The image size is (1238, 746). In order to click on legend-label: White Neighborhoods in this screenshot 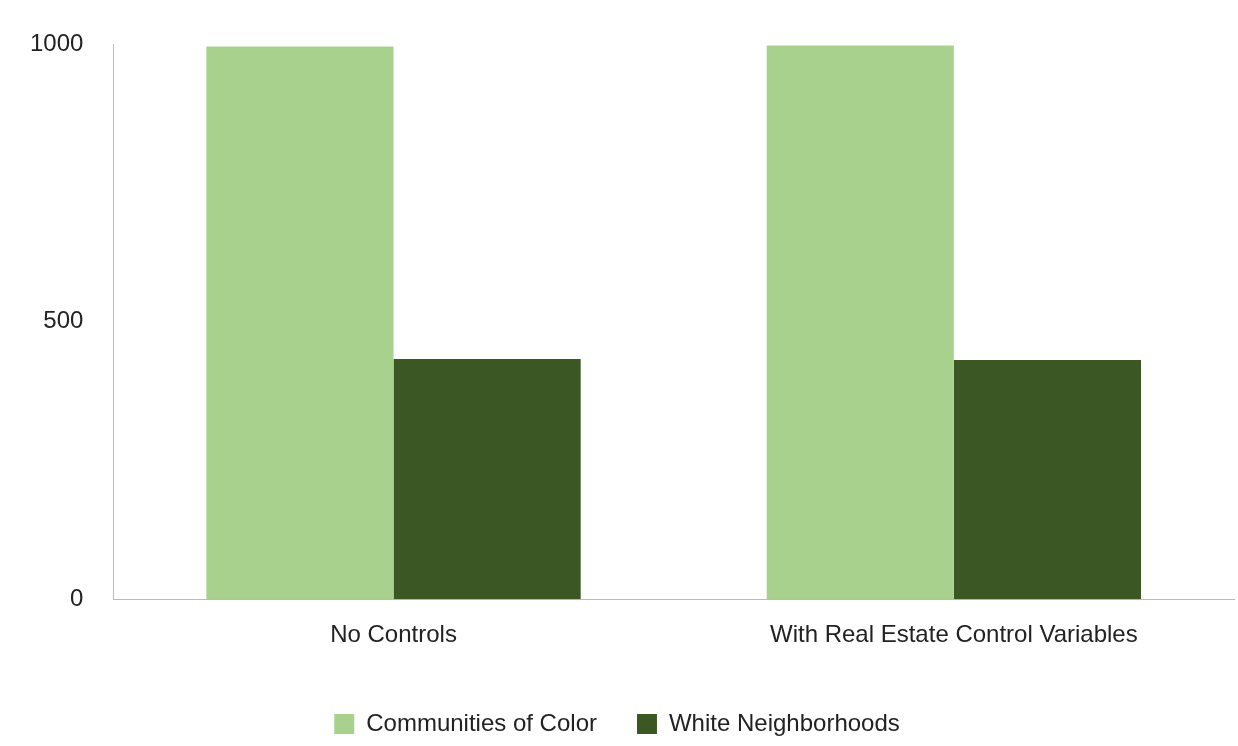, I will do `click(784, 722)`.